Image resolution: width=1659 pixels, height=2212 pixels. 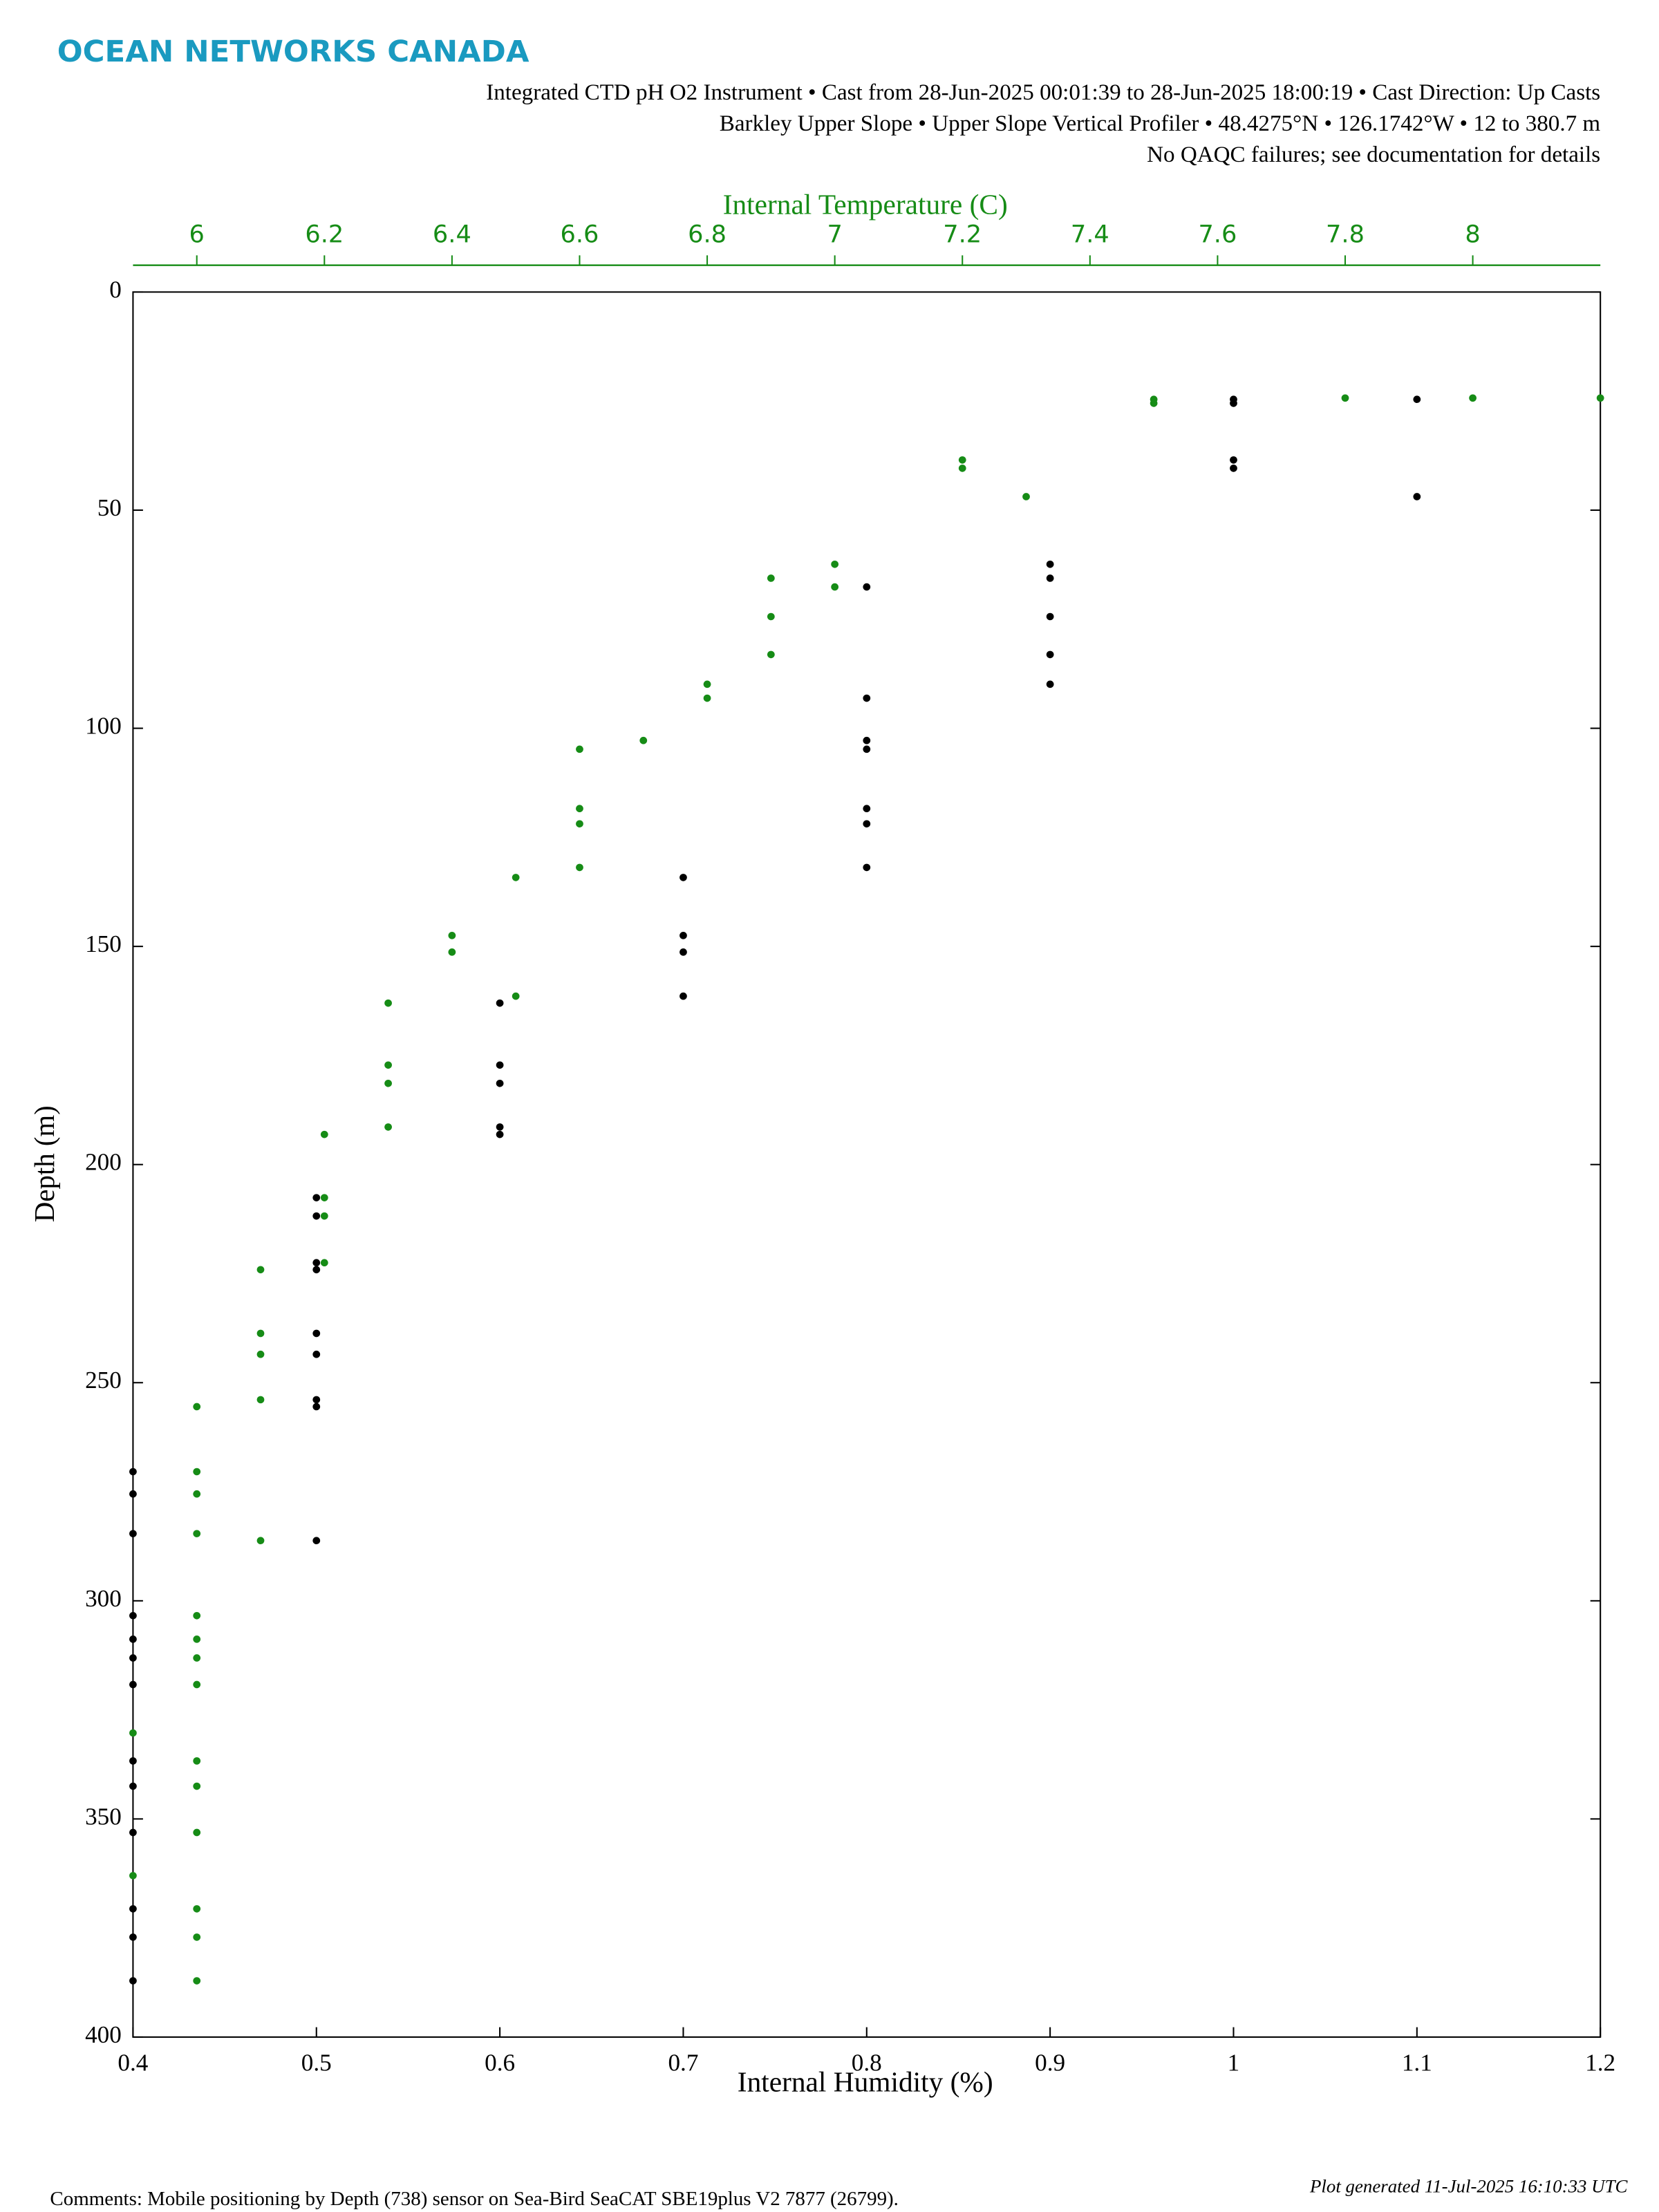 I want to click on x2-tick-label: 7.8, so click(x=1345, y=235).